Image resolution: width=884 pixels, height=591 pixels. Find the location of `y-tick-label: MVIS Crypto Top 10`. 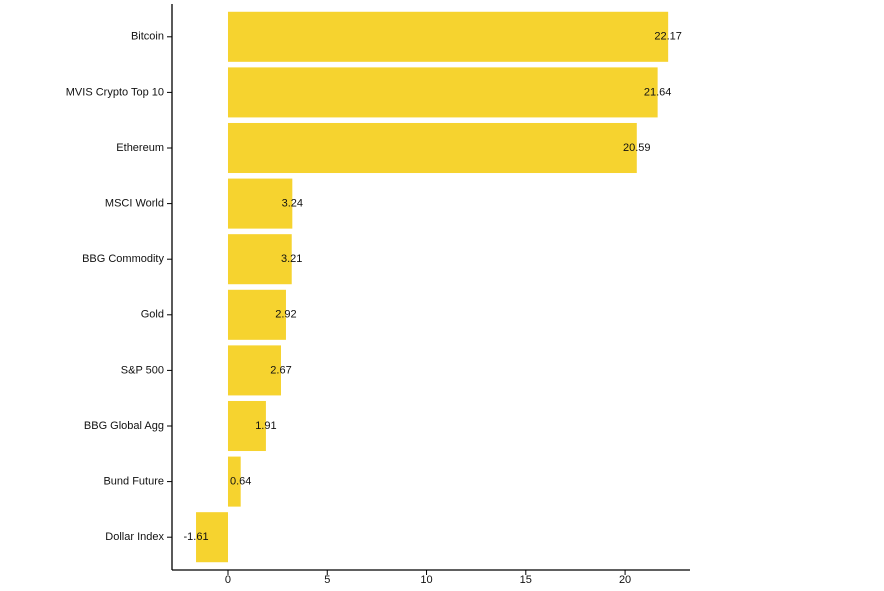

y-tick-label: MVIS Crypto Top 10 is located at coordinates (115, 92).